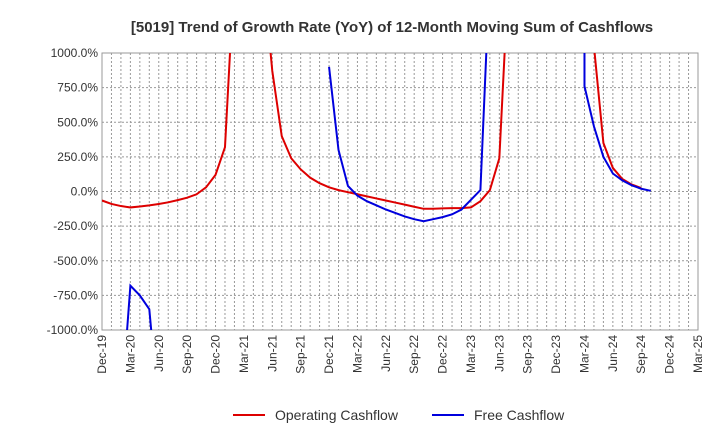  I want to click on x-tick-label: Mar-25, so click(698, 354).